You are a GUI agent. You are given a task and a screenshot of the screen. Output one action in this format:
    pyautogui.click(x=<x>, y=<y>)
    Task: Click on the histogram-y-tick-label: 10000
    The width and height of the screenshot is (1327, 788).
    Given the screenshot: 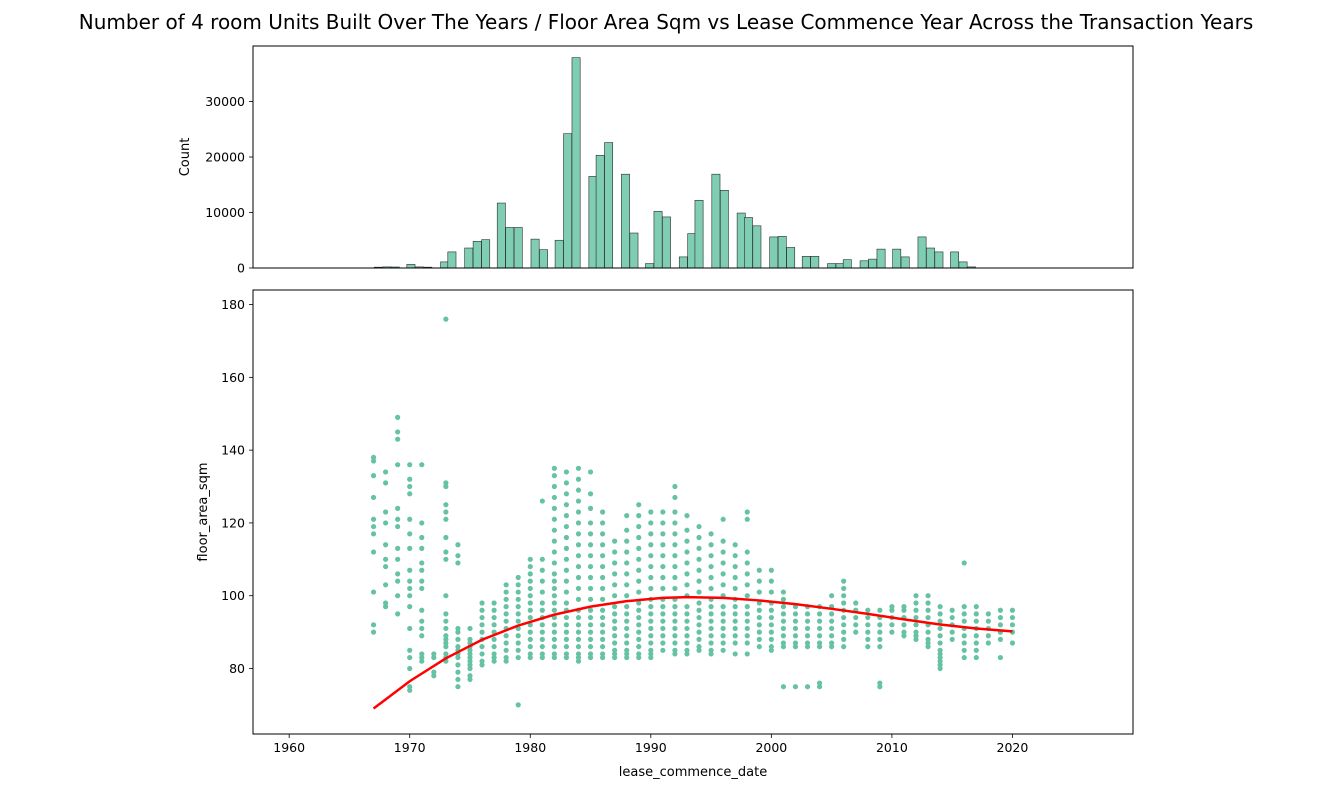 What is the action you would take?
    pyautogui.click(x=225, y=212)
    